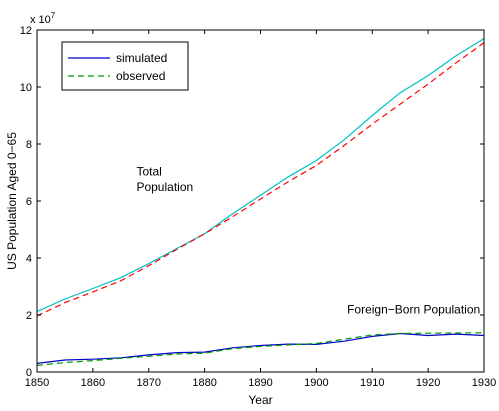 This screenshot has width=499, height=411. Describe the element at coordinates (413, 310) in the screenshot. I see `annotation-foreign-born: Foreign−Born Population` at that location.